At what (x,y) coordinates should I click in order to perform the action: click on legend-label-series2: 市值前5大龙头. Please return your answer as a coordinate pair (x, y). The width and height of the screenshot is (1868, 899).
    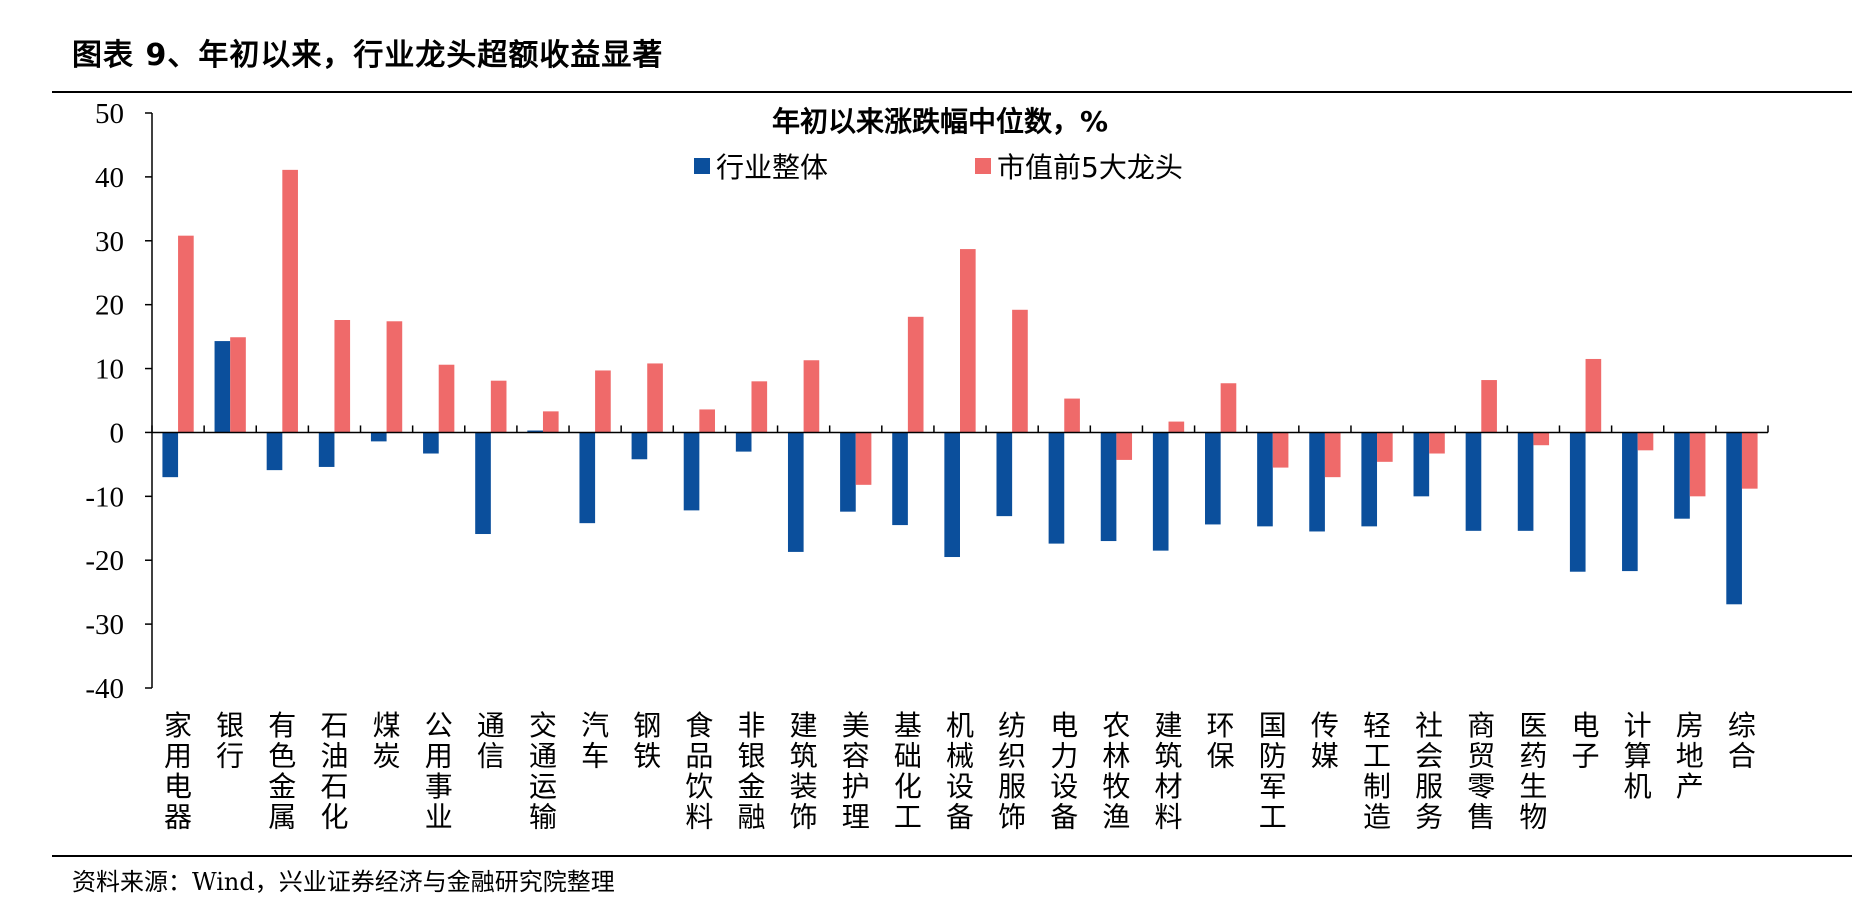
    Looking at the image, I should click on (1090, 167).